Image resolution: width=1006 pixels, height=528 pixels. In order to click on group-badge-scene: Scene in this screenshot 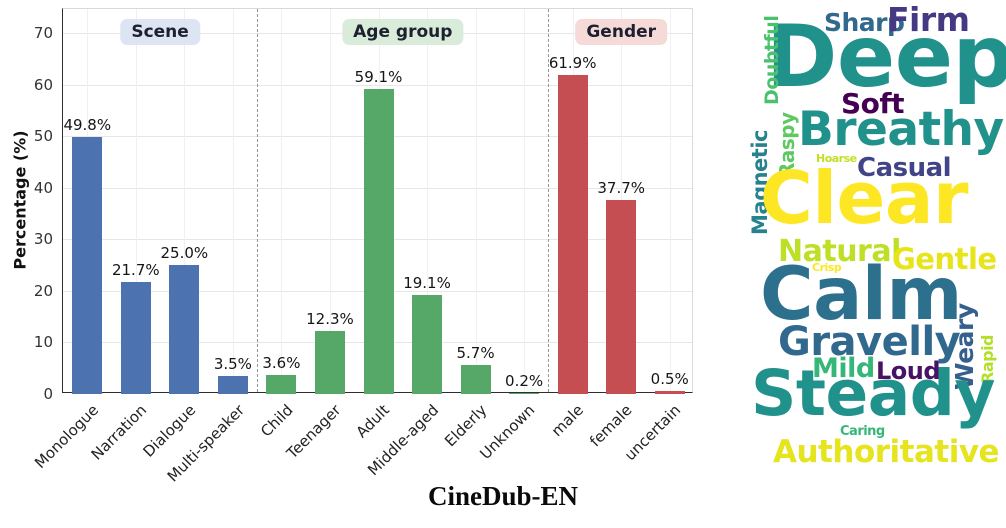, I will do `click(160, 32)`.